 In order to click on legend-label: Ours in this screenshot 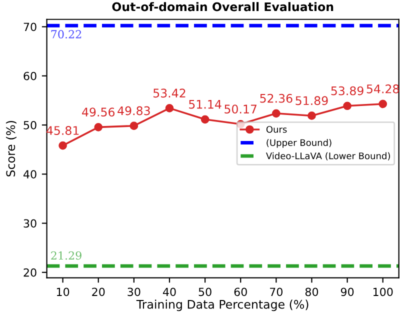, I will do `click(276, 129)`.